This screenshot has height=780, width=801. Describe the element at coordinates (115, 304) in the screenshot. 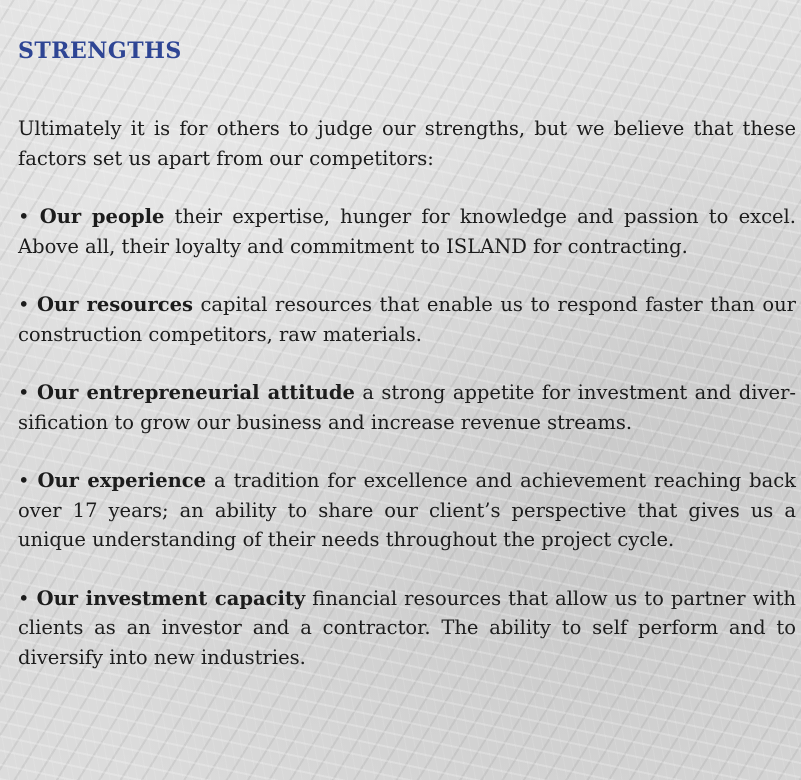

I see `strength-title: Our resources` at that location.